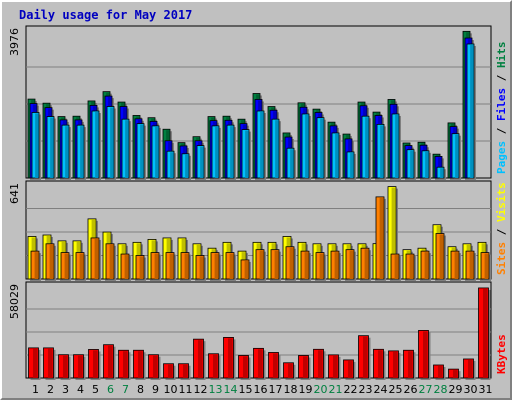 The height and width of the screenshot is (400, 512). What do you see at coordinates (65, 389) in the screenshot?
I see `x-tick-label-3: 3` at bounding box center [65, 389].